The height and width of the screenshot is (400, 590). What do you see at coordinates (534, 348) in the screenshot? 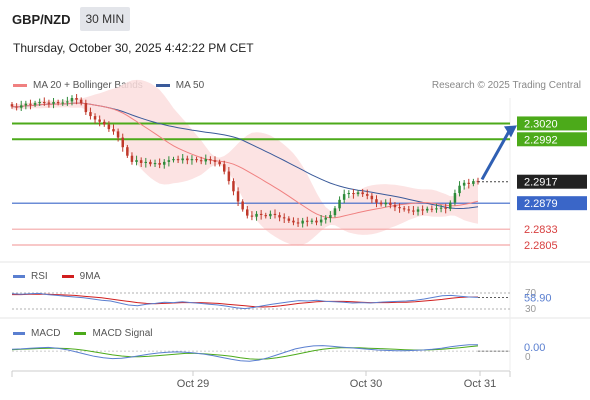
I see `macd-current-label: 0.00` at bounding box center [534, 348].